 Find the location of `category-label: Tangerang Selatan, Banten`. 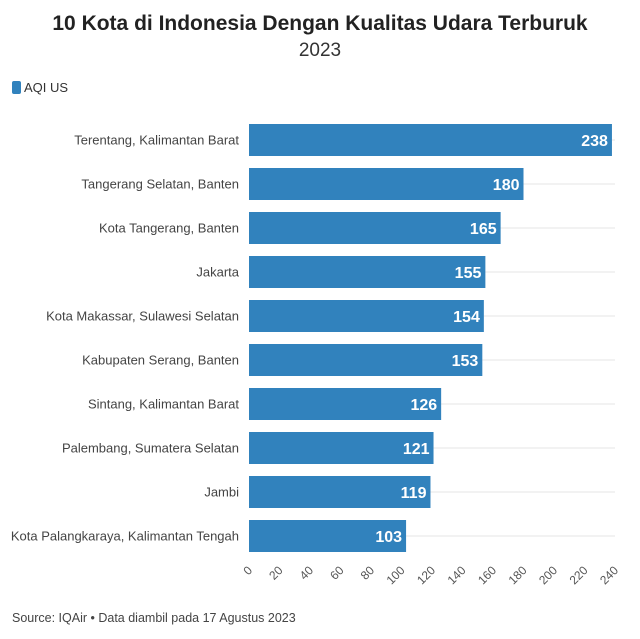

category-label: Tangerang Selatan, Banten is located at coordinates (160, 184).